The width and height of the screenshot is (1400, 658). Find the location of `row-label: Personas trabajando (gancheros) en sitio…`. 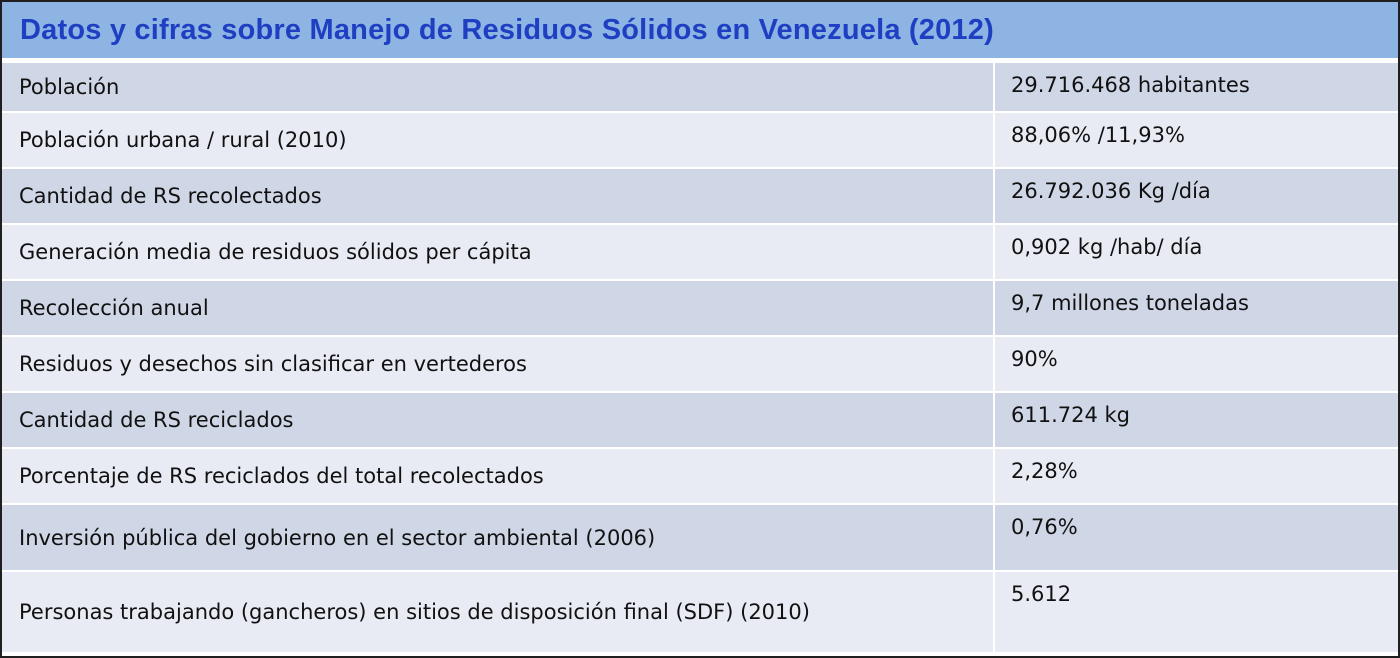

row-label: Personas trabajando (gancheros) en sitio… is located at coordinates (498, 612).